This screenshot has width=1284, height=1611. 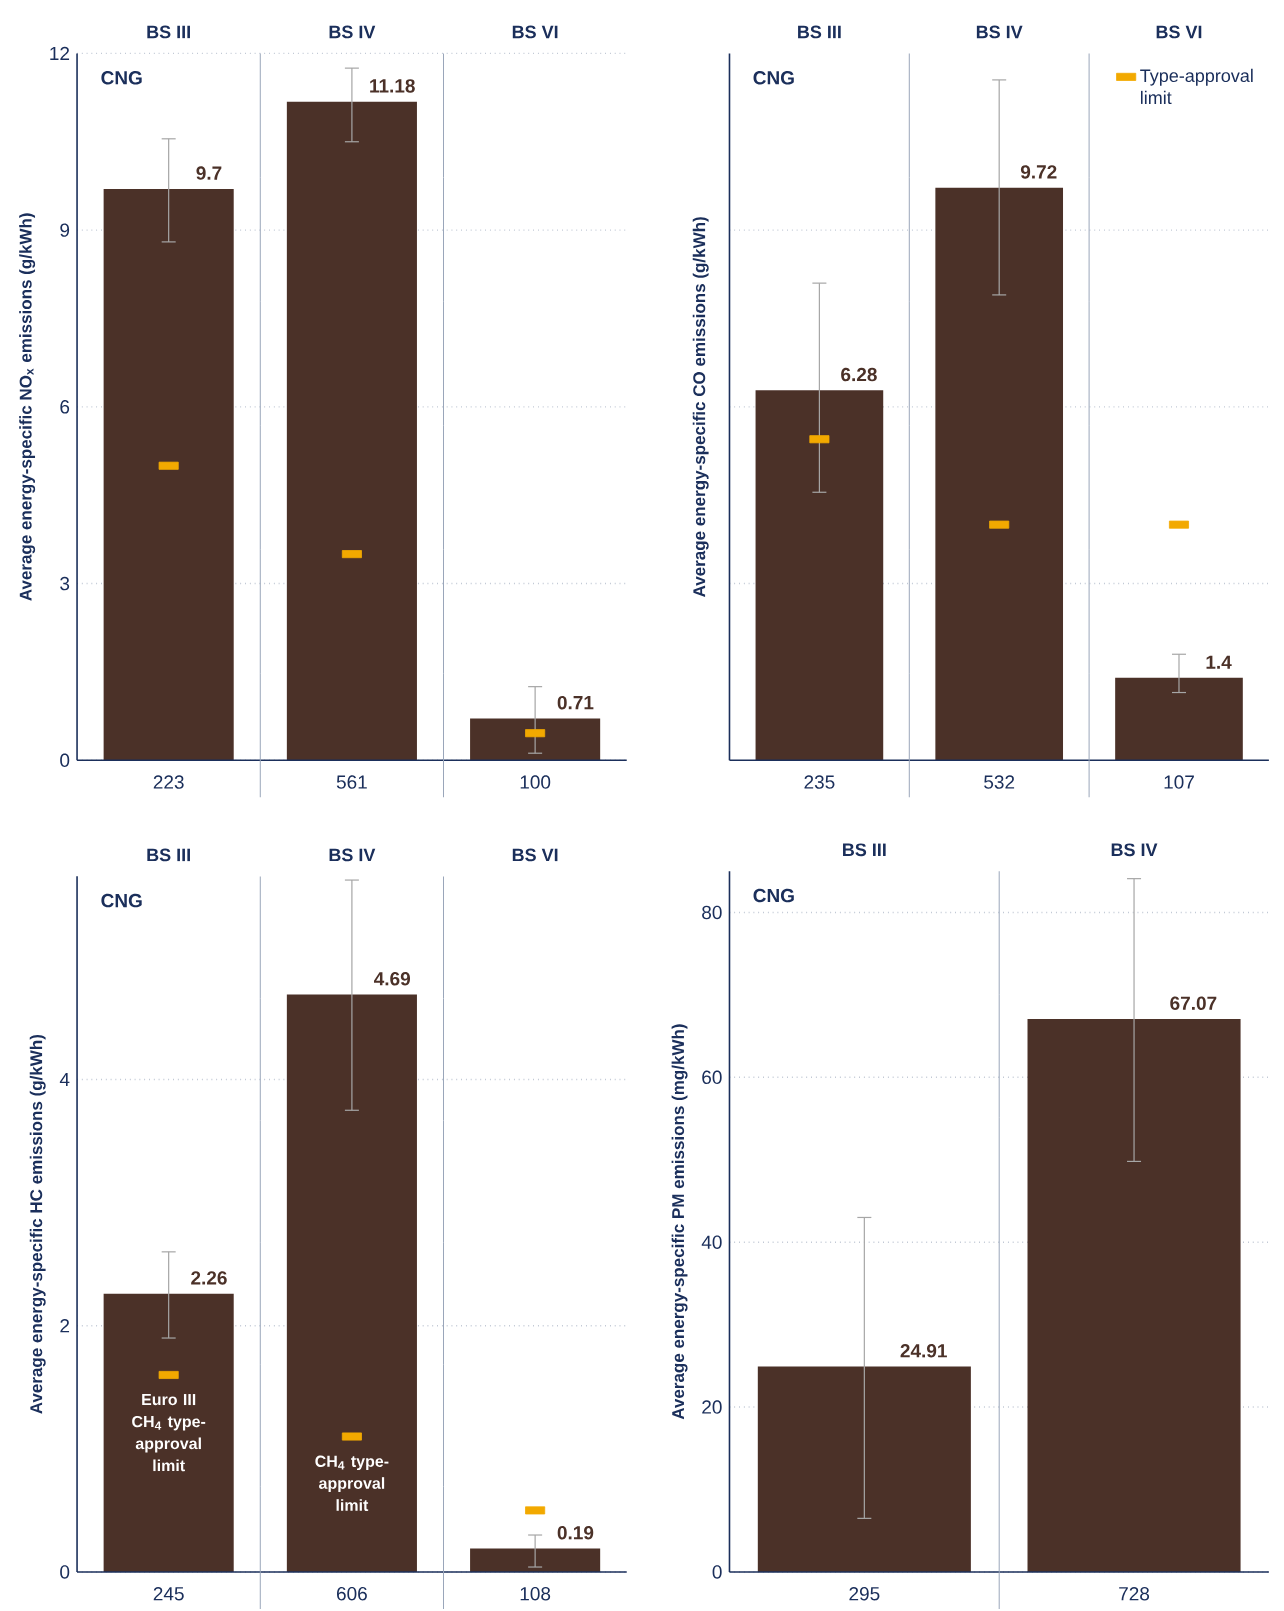 What do you see at coordinates (64, 1326) in the screenshot?
I see `y-tick-label: 2` at bounding box center [64, 1326].